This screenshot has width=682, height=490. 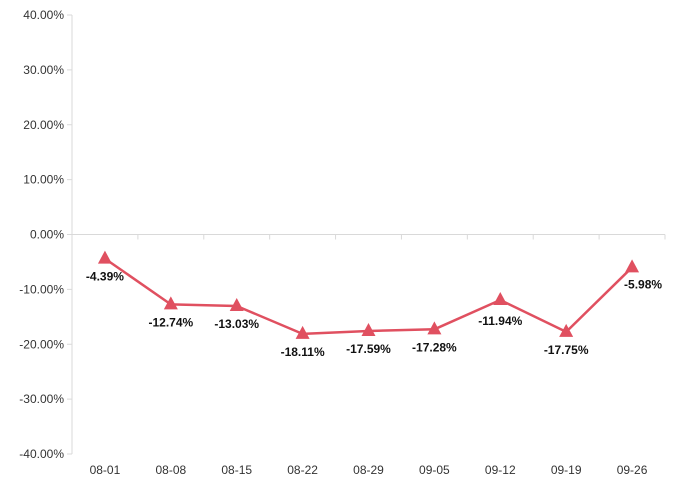 I want to click on y-tick-label: -20.00%, so click(x=41, y=344).